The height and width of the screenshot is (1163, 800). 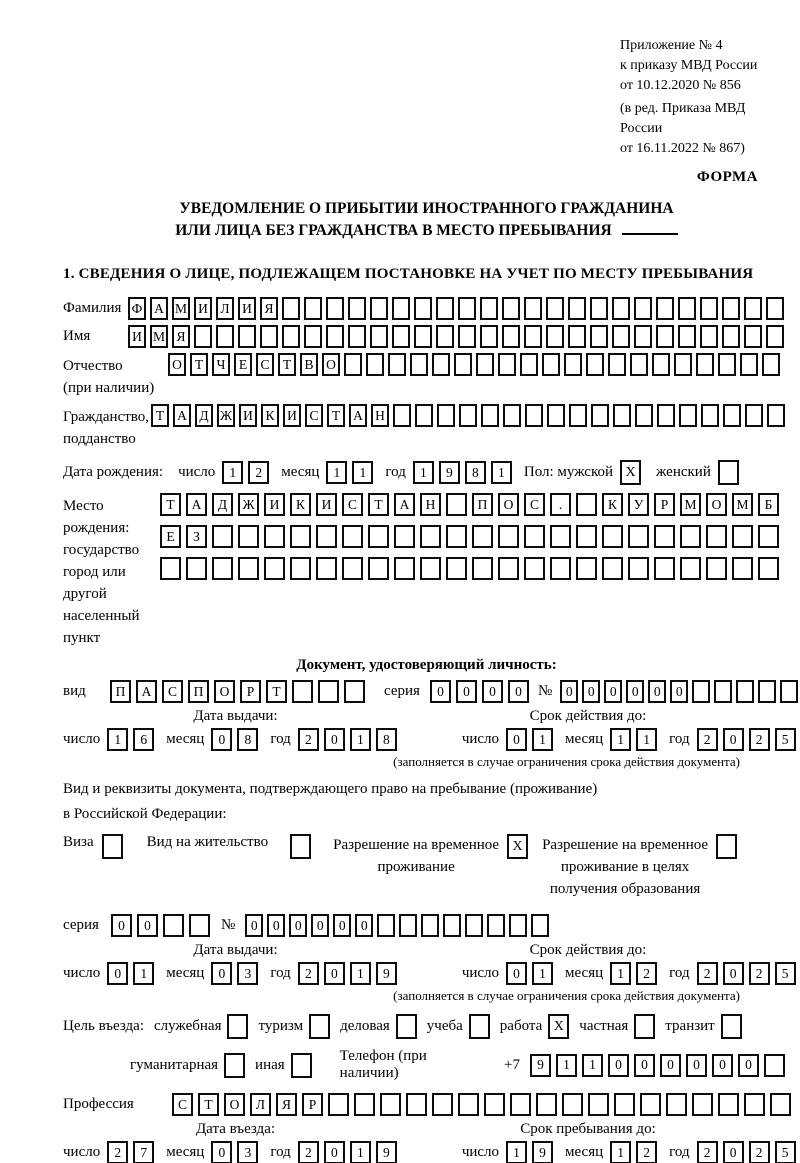 I want to click on char-cell: 2, so click(x=308, y=1152).